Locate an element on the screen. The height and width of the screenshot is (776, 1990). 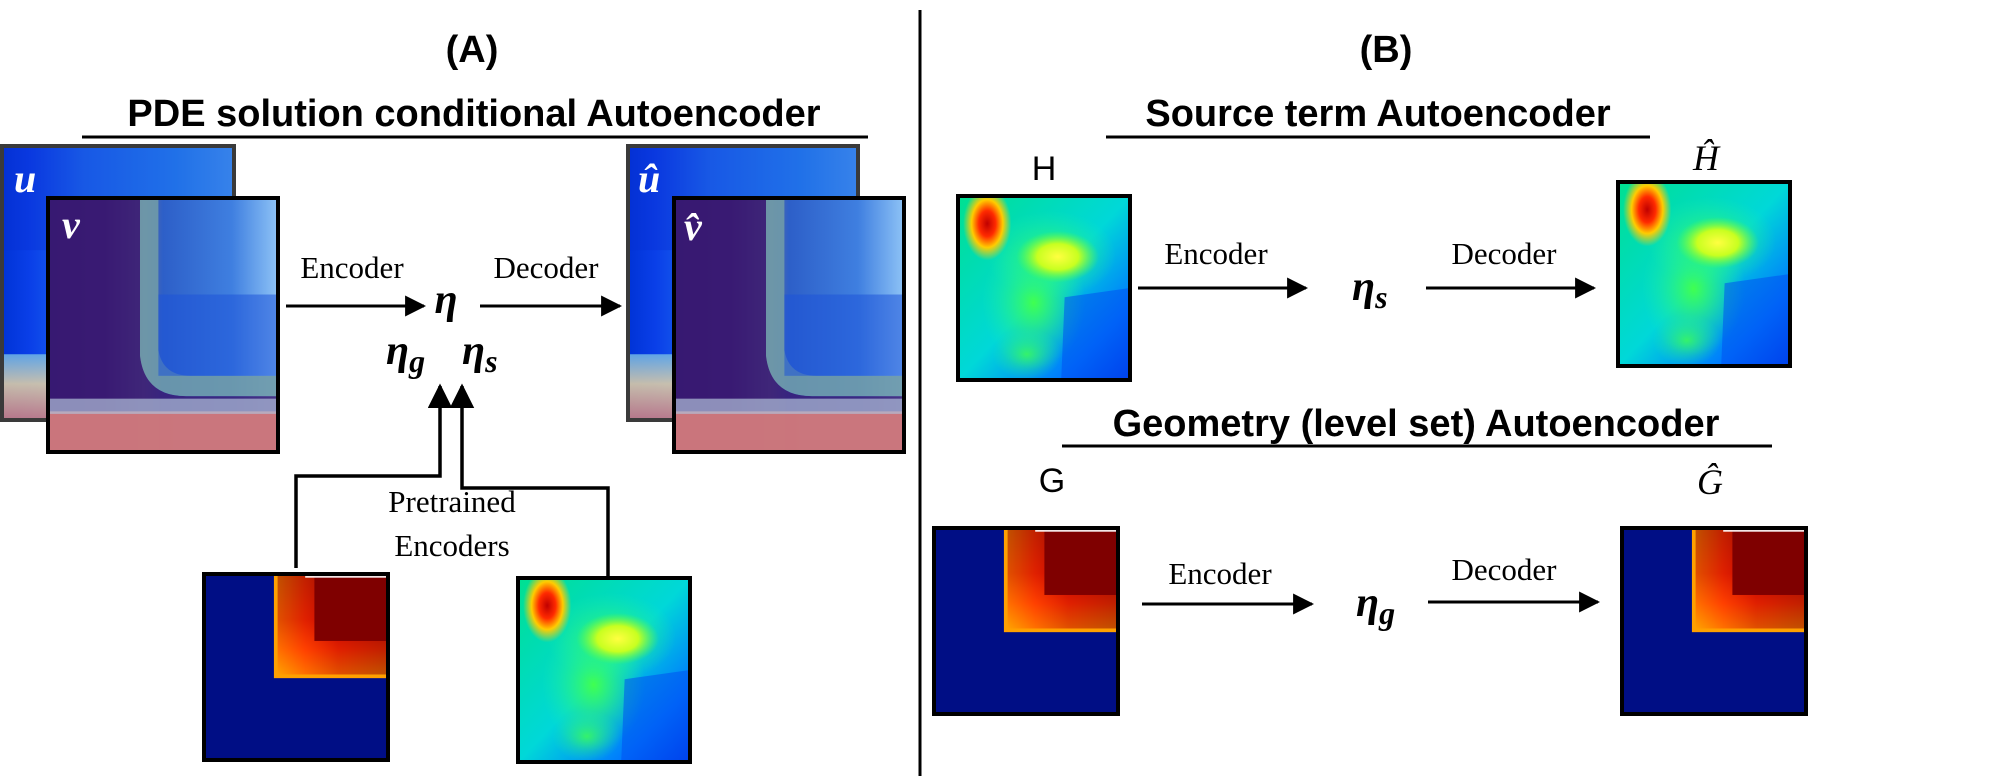
source-latent: ηs is located at coordinates (1370, 289).